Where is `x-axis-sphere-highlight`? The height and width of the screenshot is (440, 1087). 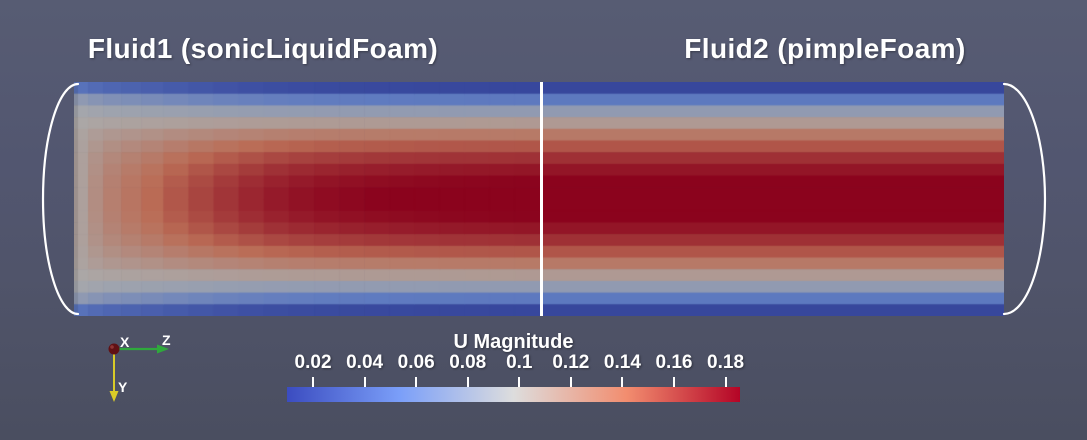 x-axis-sphere-highlight is located at coordinates (112, 347).